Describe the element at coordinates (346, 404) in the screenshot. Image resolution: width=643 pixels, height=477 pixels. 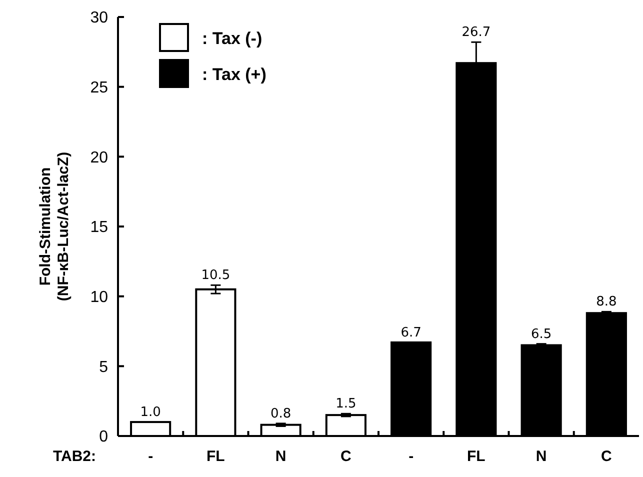
I see `data-label: 1.5` at that location.